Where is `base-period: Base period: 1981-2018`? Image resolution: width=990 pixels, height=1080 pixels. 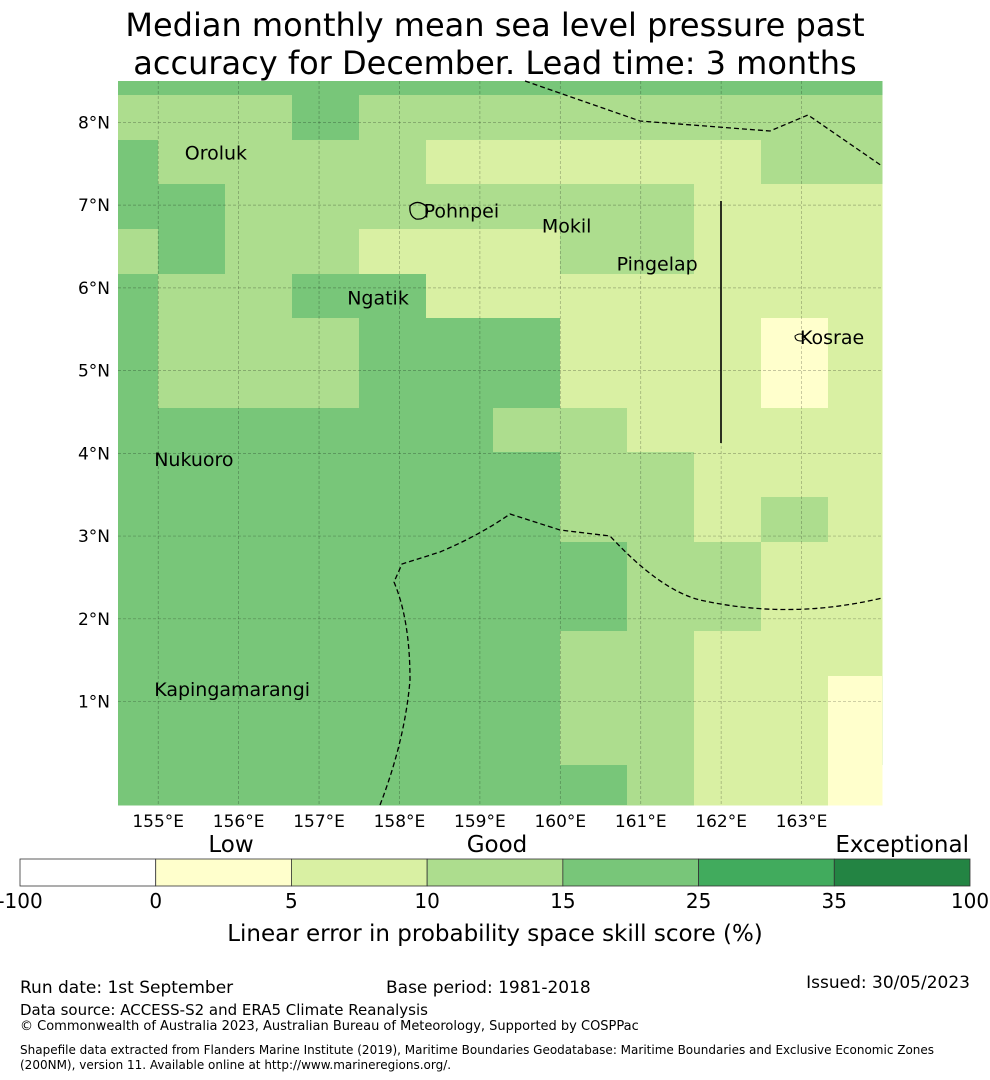
base-period: Base period: 1981-2018 is located at coordinates (488, 988).